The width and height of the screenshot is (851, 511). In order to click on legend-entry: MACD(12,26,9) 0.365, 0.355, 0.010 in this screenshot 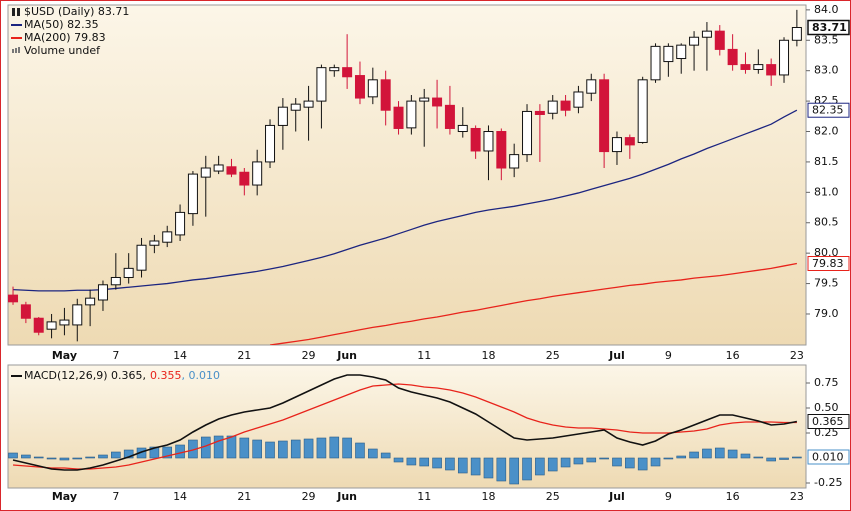, I will do `click(122, 375)`.